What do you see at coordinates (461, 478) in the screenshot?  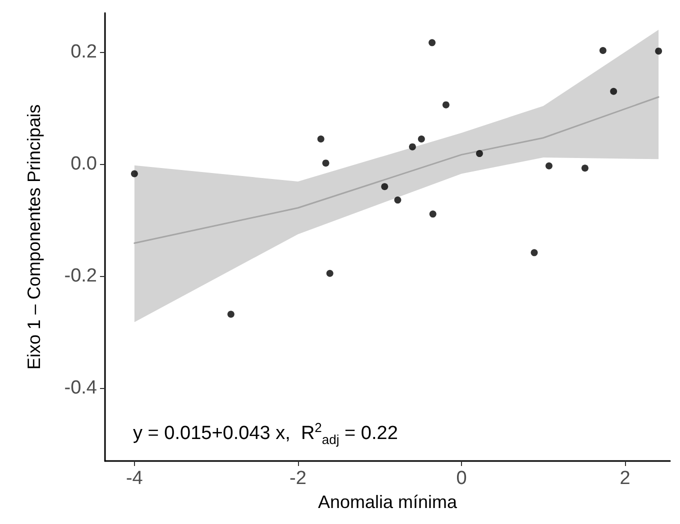 I see `x-tick-label: 0` at bounding box center [461, 478].